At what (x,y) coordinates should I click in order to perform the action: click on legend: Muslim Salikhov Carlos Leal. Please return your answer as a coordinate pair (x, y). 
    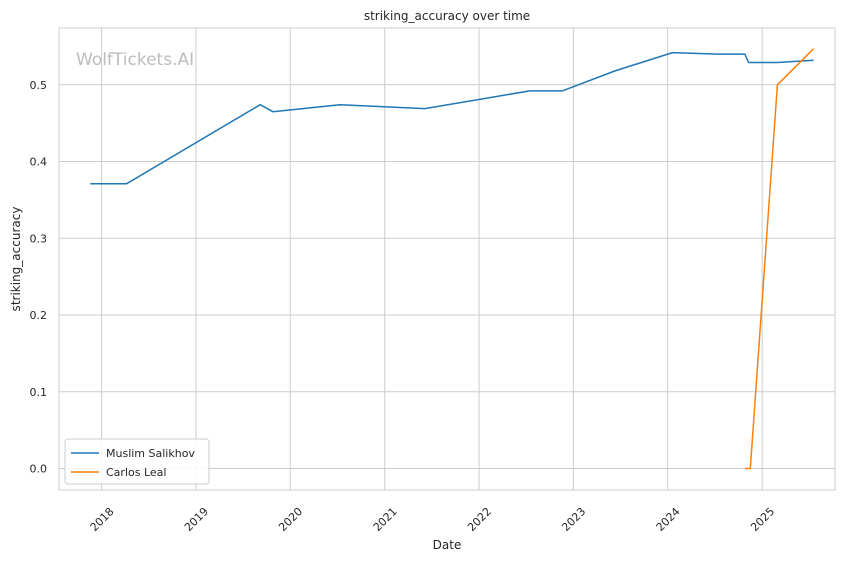
    Looking at the image, I should click on (137, 461).